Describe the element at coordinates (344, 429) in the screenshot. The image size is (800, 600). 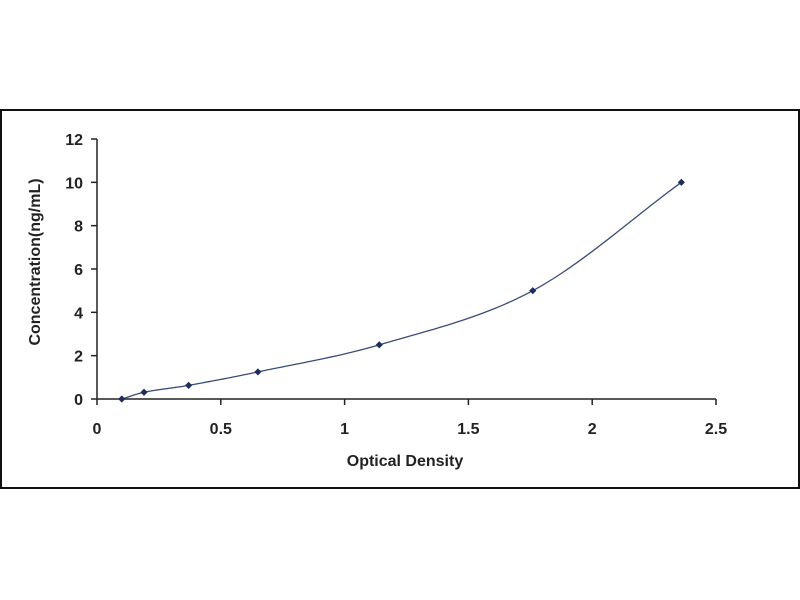
I see `x-tick-label: 1` at that location.